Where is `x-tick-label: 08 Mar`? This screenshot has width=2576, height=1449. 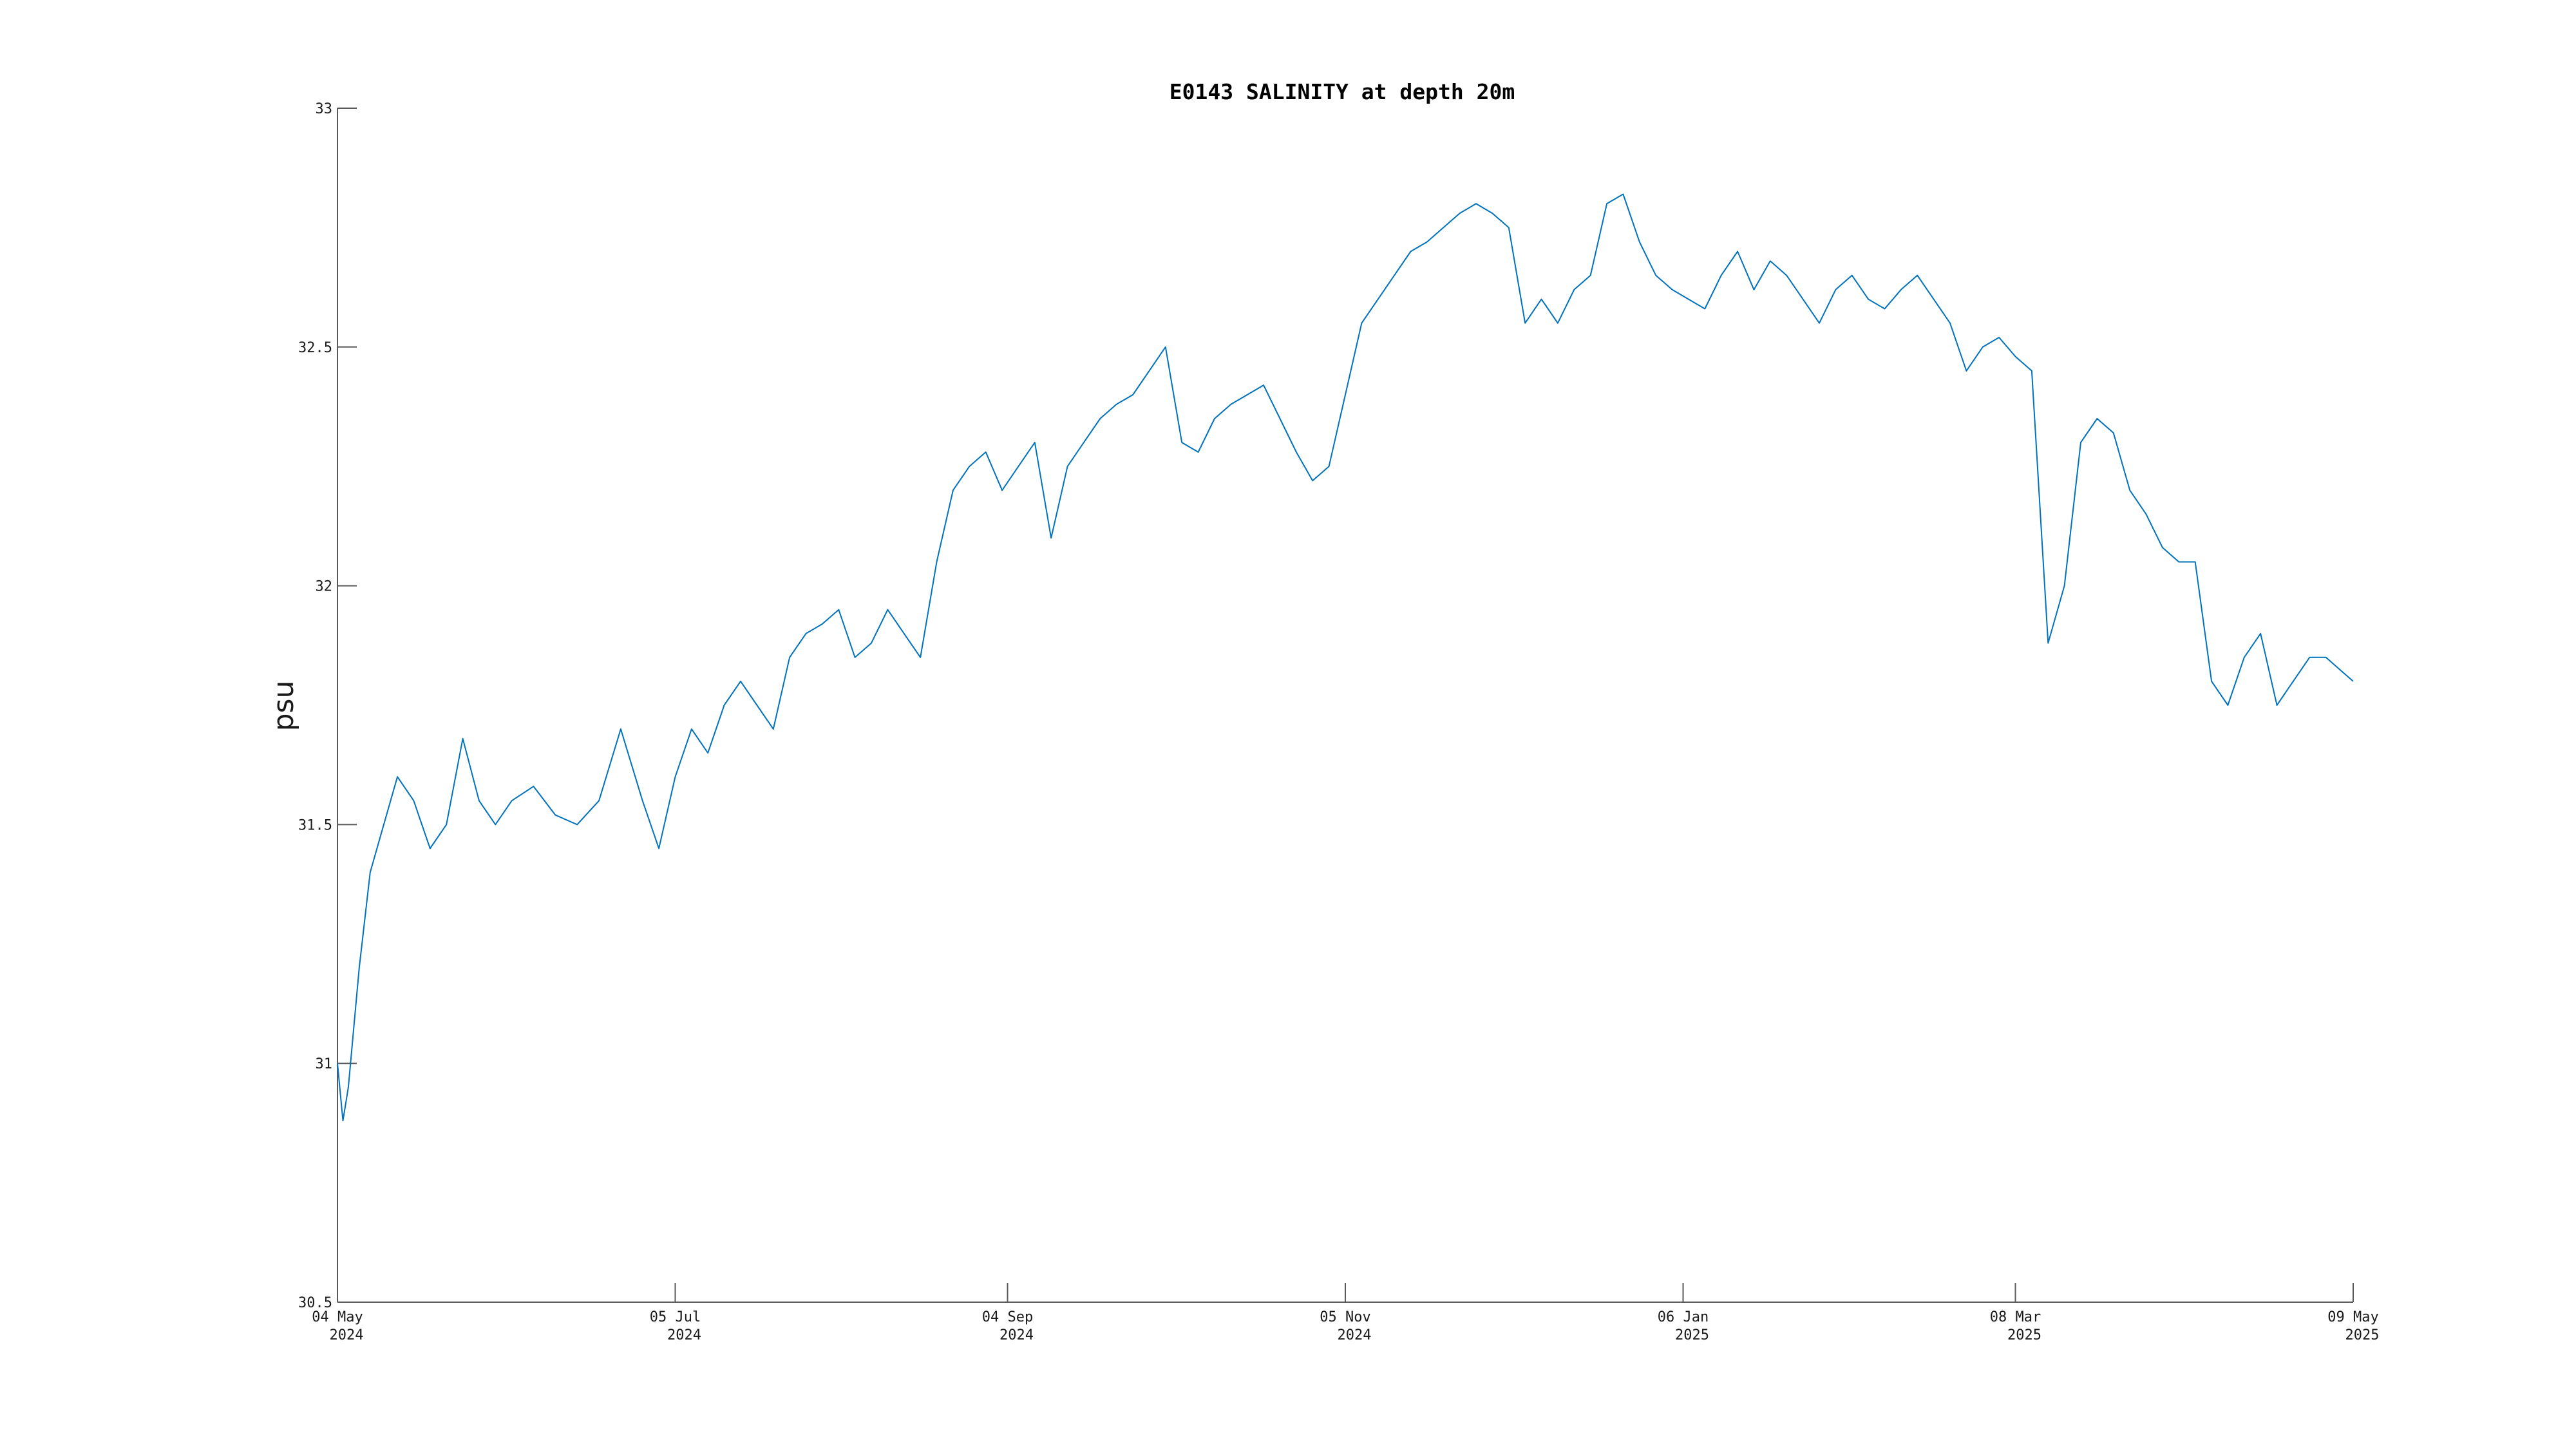 x-tick-label: 08 Mar is located at coordinates (2016, 1317).